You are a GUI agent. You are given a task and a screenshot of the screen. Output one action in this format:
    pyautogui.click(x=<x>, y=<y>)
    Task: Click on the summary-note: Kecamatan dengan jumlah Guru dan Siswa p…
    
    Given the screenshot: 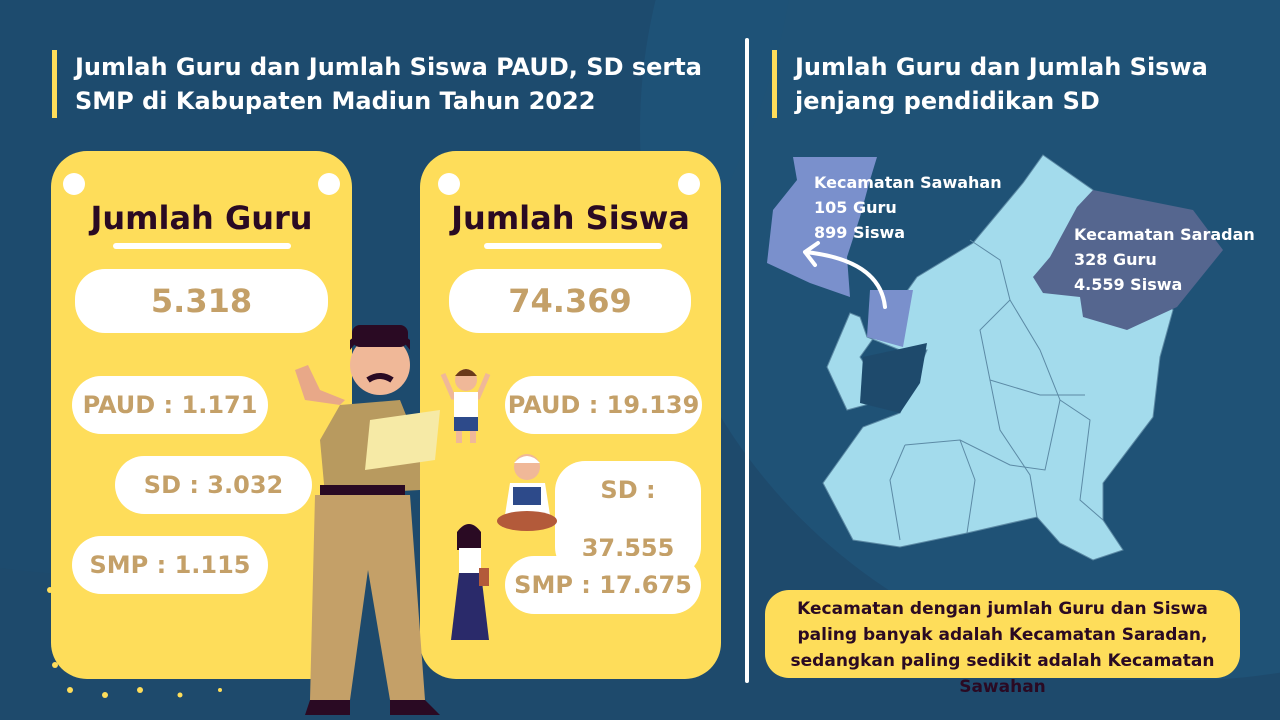 What is the action you would take?
    pyautogui.click(x=1002, y=643)
    